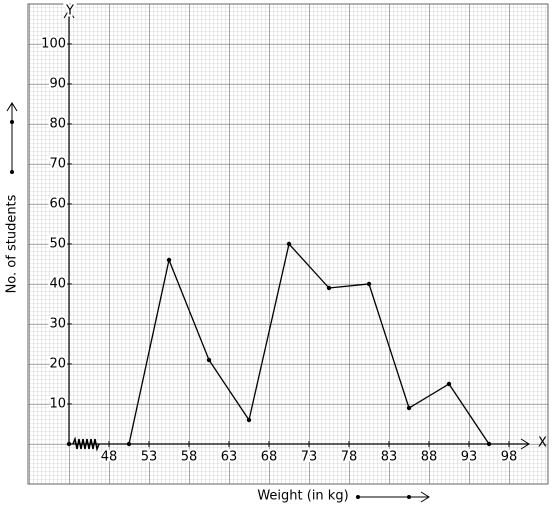 This screenshot has width=554, height=510. What do you see at coordinates (57, 404) in the screenshot?
I see `y-tick-label: 10` at bounding box center [57, 404].